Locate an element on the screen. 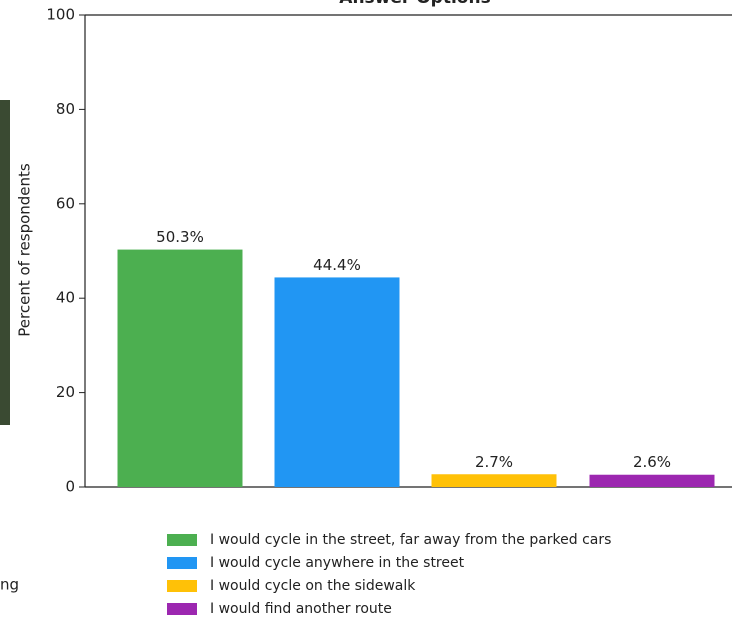 This screenshot has width=732, height=621. chart-title: Answer Options is located at coordinates (414, 4).